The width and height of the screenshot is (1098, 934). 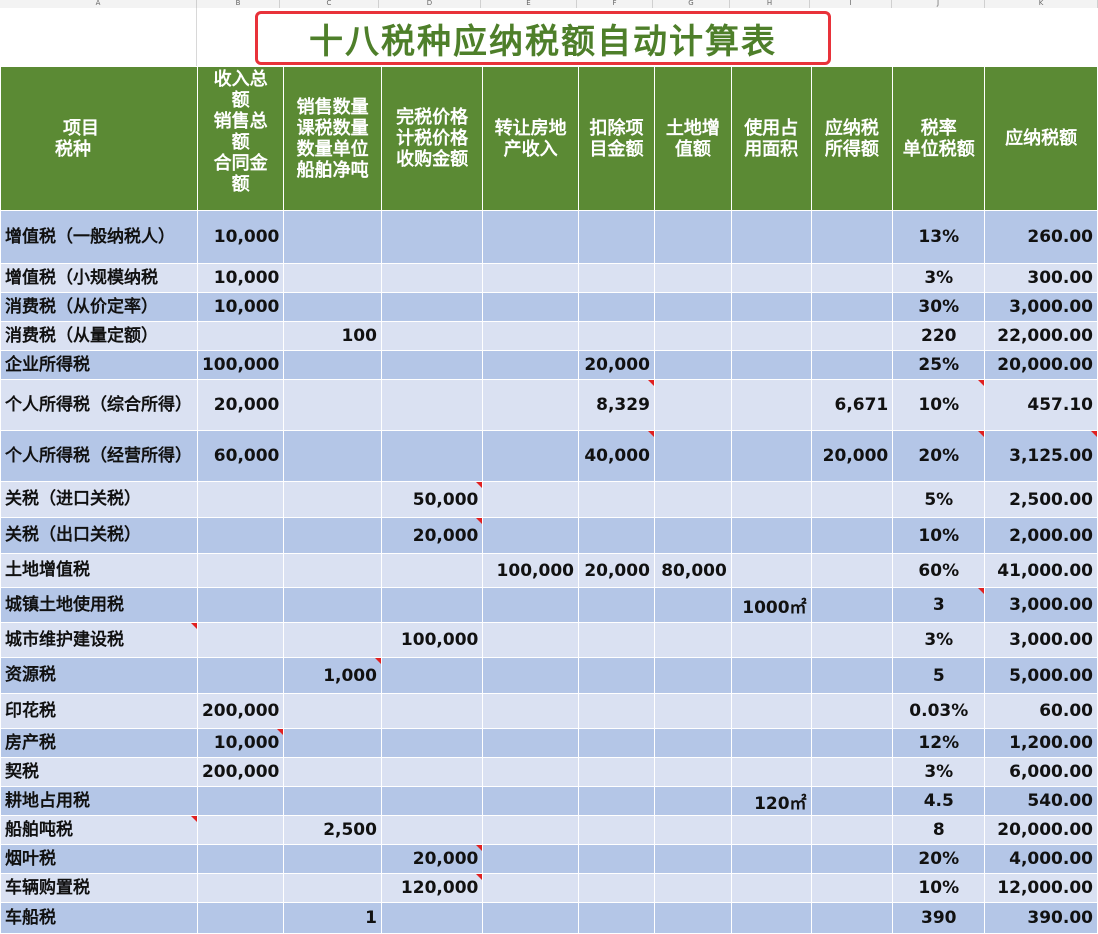 I want to click on header-item-tax-type: 项目 税种, so click(x=99, y=138).